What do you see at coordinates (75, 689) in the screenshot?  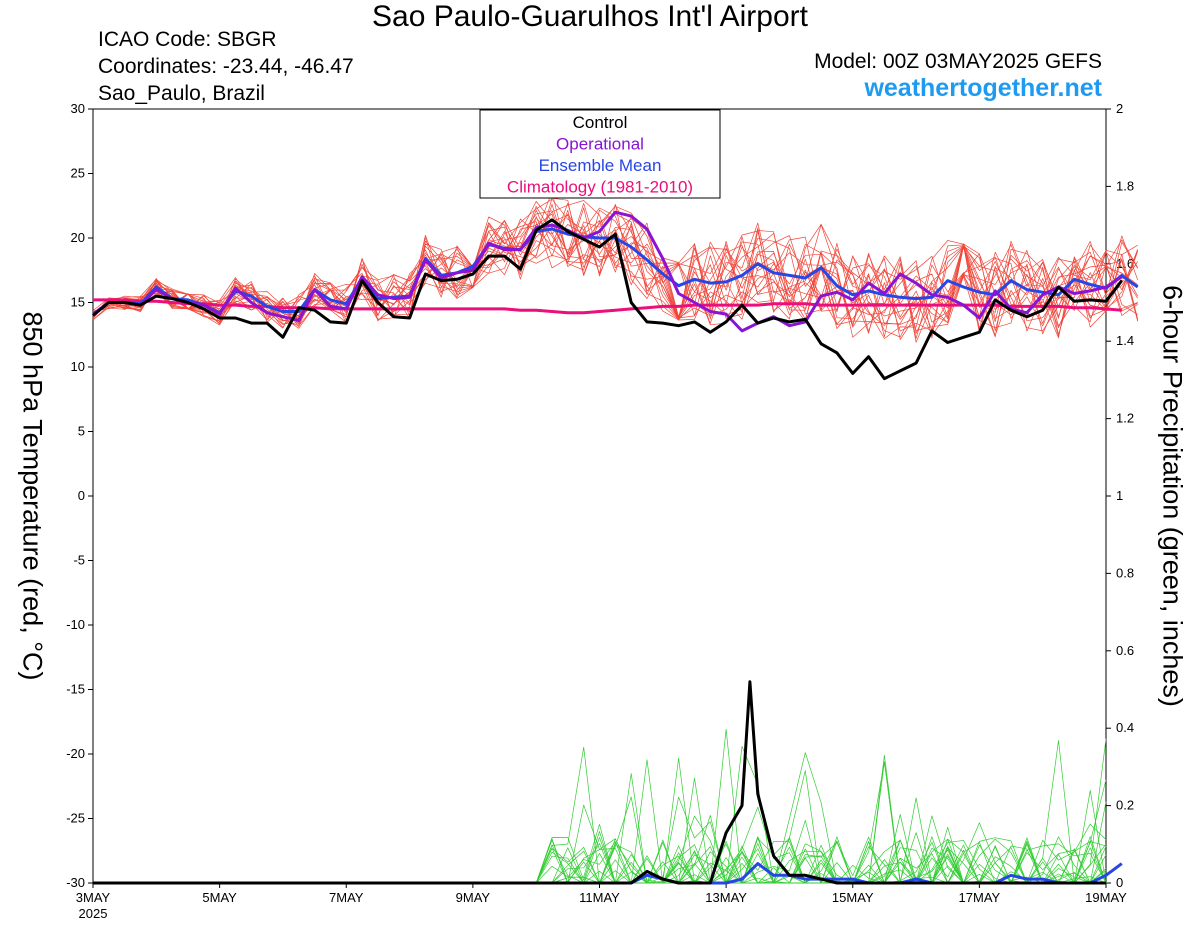 I see `y-tick-label: -15` at bounding box center [75, 689].